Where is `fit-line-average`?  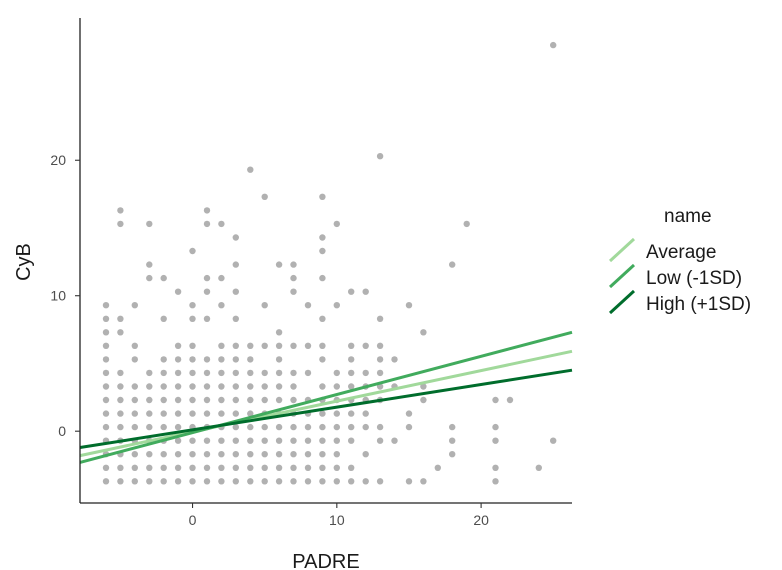
fit-line-average is located at coordinates (326, 403).